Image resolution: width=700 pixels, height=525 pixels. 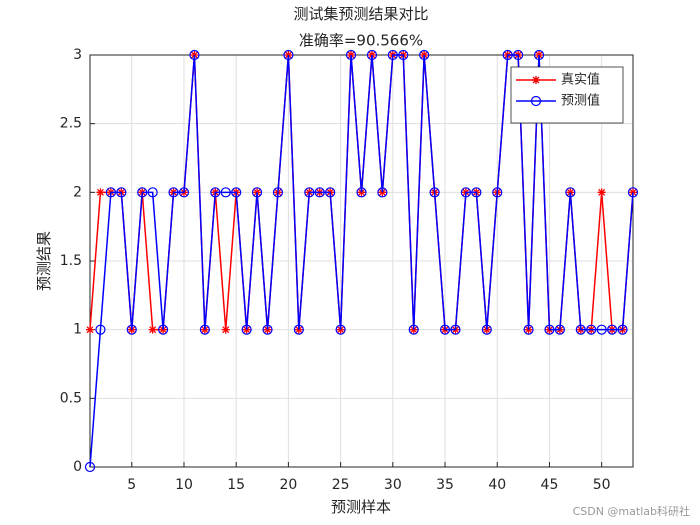 What do you see at coordinates (77, 330) in the screenshot?
I see `y-tick-label: 1` at bounding box center [77, 330].